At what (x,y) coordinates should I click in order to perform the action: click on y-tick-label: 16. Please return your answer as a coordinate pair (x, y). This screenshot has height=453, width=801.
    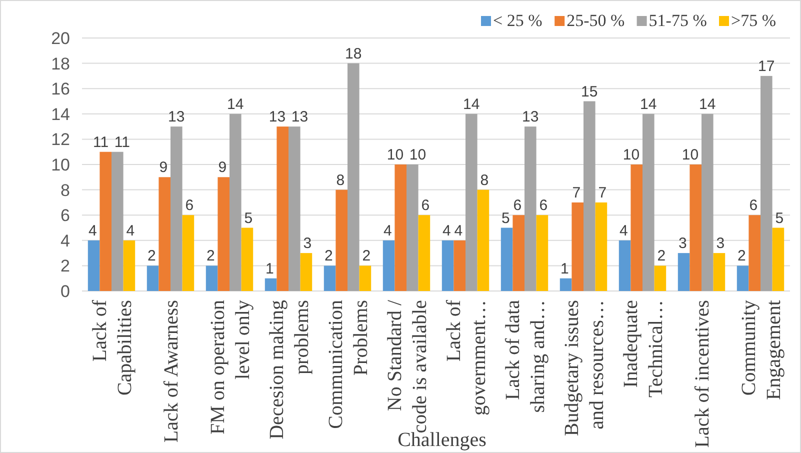
    Looking at the image, I should click on (60, 89).